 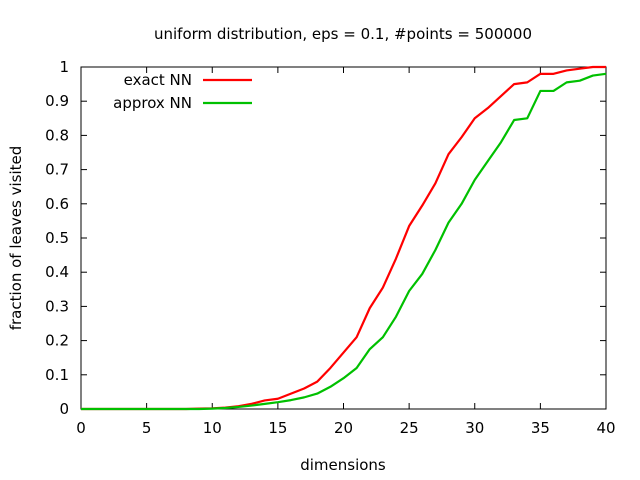 What do you see at coordinates (57, 101) in the screenshot?
I see `y-tick-label: 0.9` at bounding box center [57, 101].